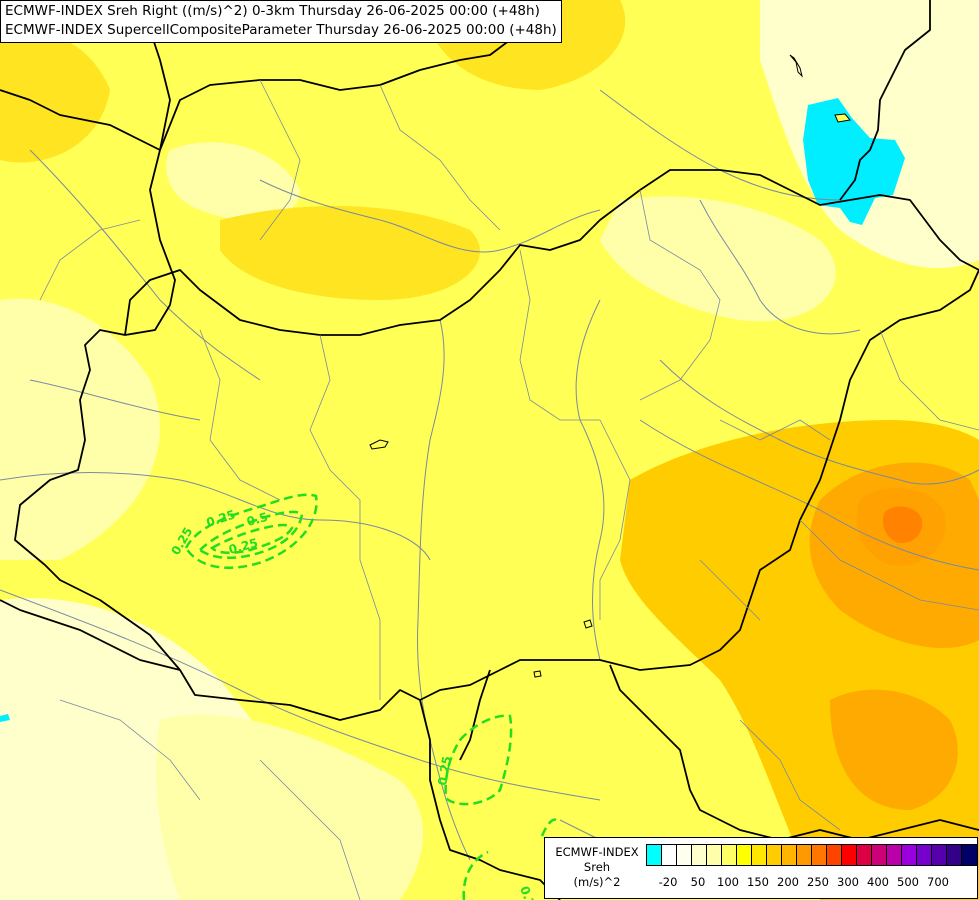 This screenshot has height=900, width=979. I want to click on field-light-northeast-valley, so click(718, 259).